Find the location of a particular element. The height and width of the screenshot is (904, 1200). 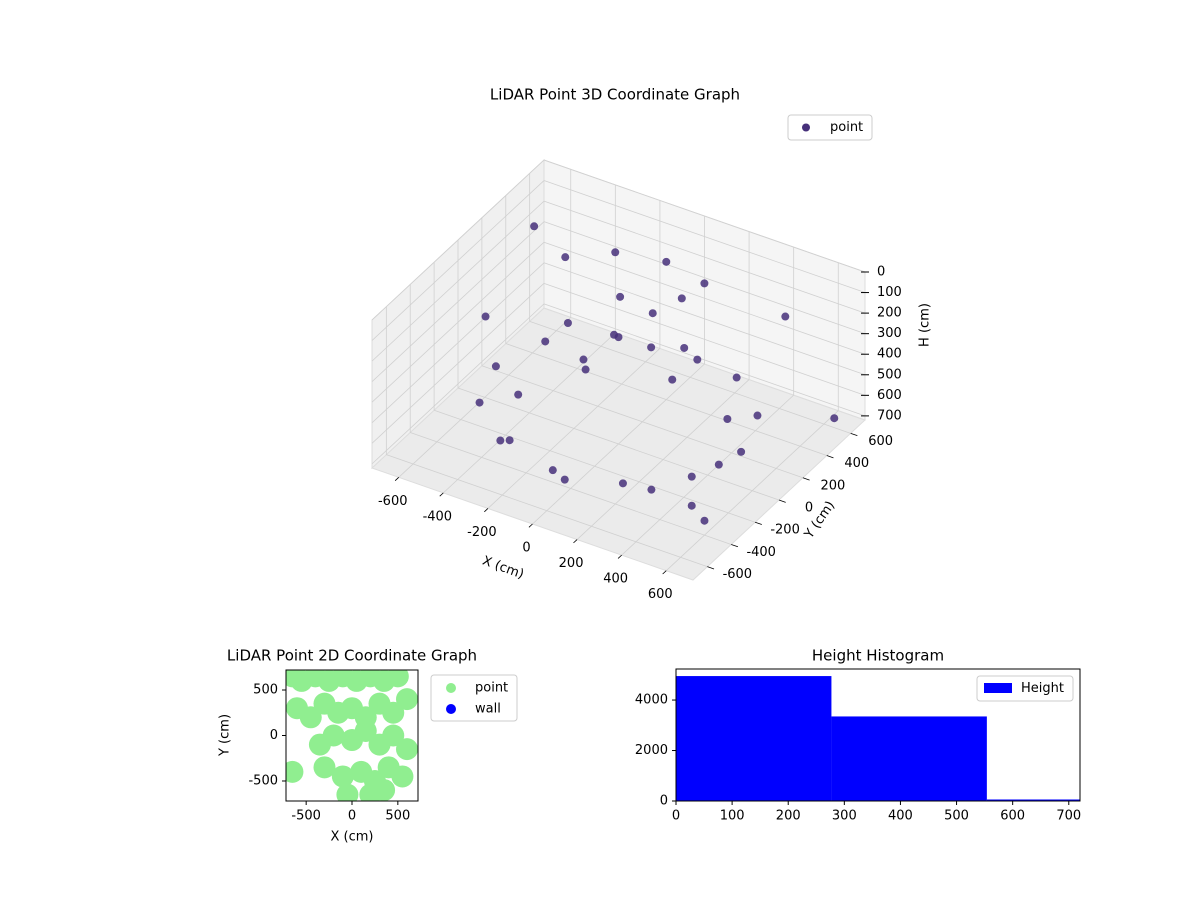

x-tick-label: -500 is located at coordinates (306, 816).